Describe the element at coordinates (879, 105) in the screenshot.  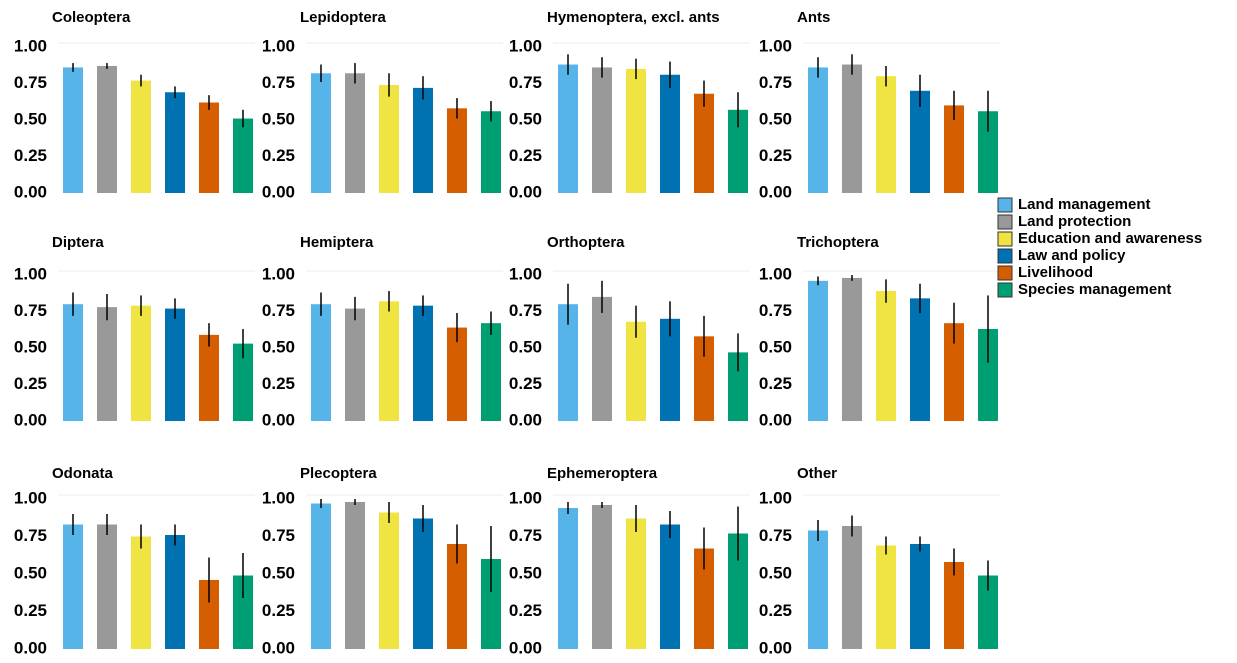
I see `panel: Ants 0.00 0.25 0.50 0.75 1.00` at that location.